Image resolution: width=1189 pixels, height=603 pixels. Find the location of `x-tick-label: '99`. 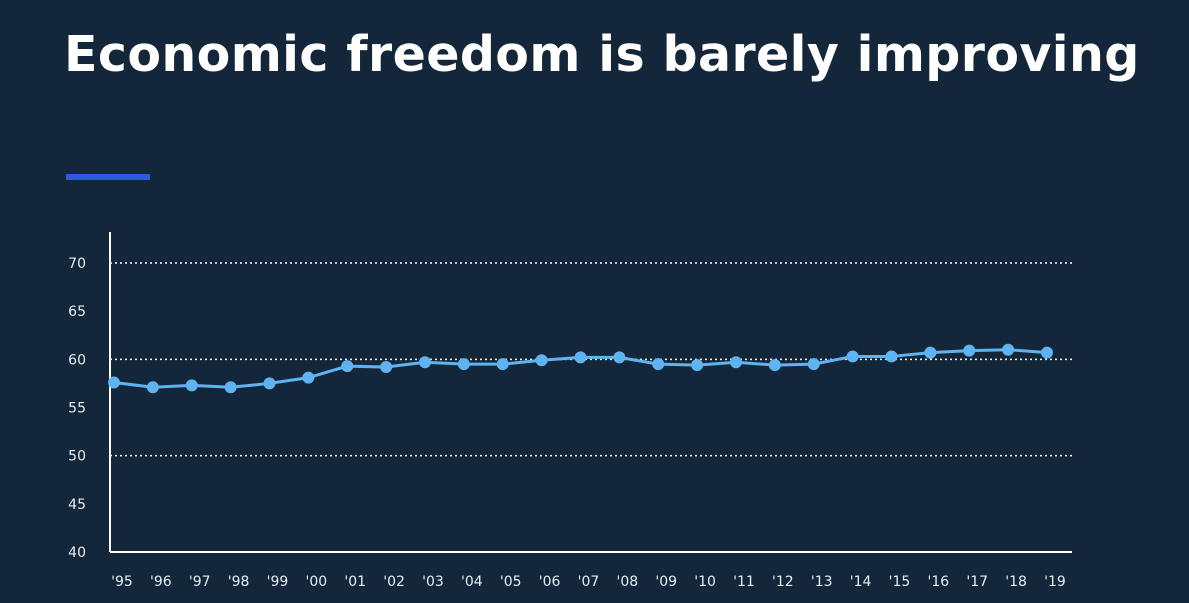

x-tick-label: '99 is located at coordinates (278, 582).